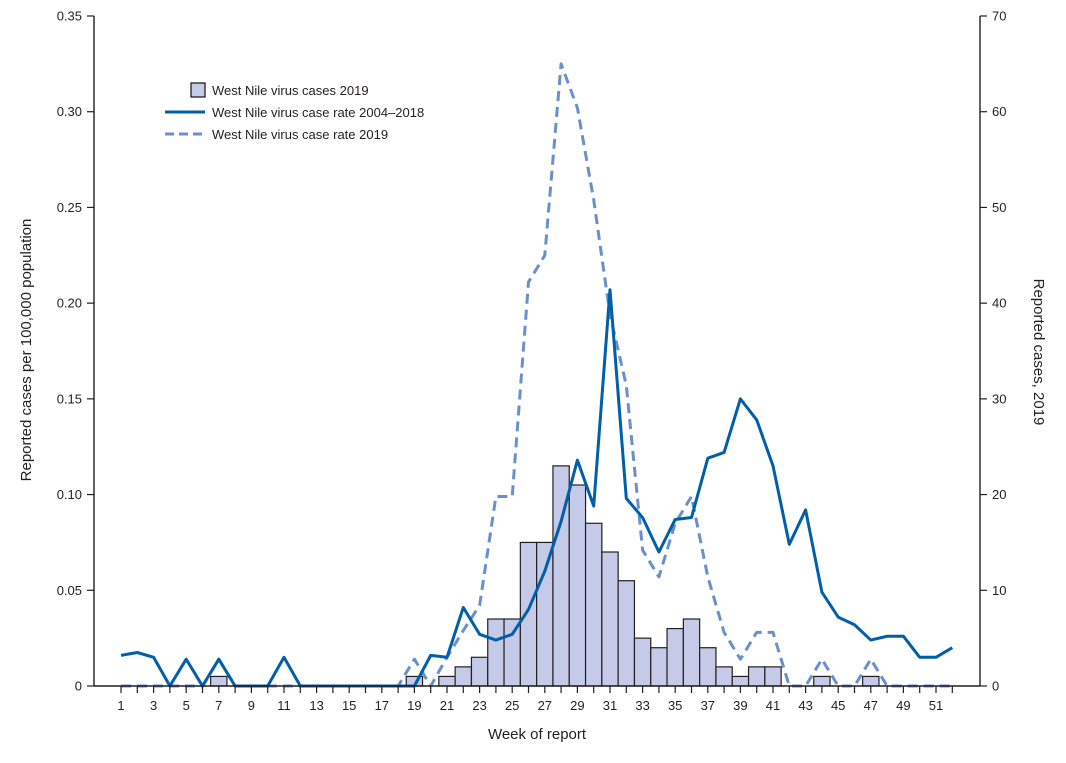  What do you see at coordinates (995, 686) in the screenshot?
I see `y-right-tick-label: 0` at bounding box center [995, 686].